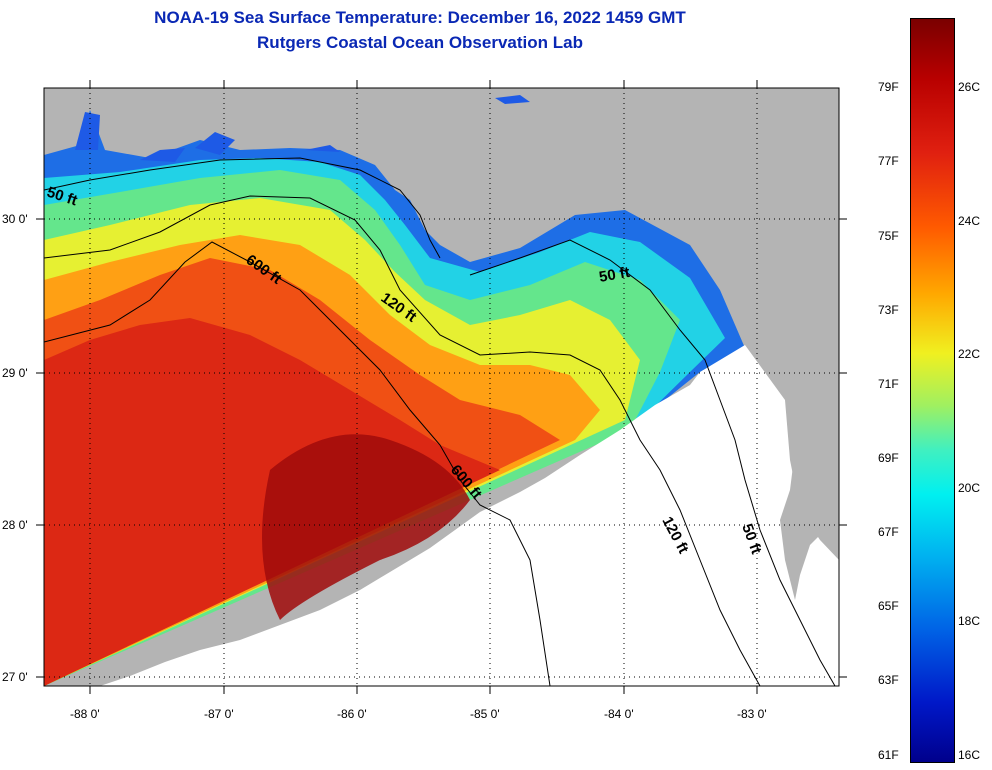  What do you see at coordinates (619, 714) in the screenshot?
I see `lon-label: -84 0'` at bounding box center [619, 714].